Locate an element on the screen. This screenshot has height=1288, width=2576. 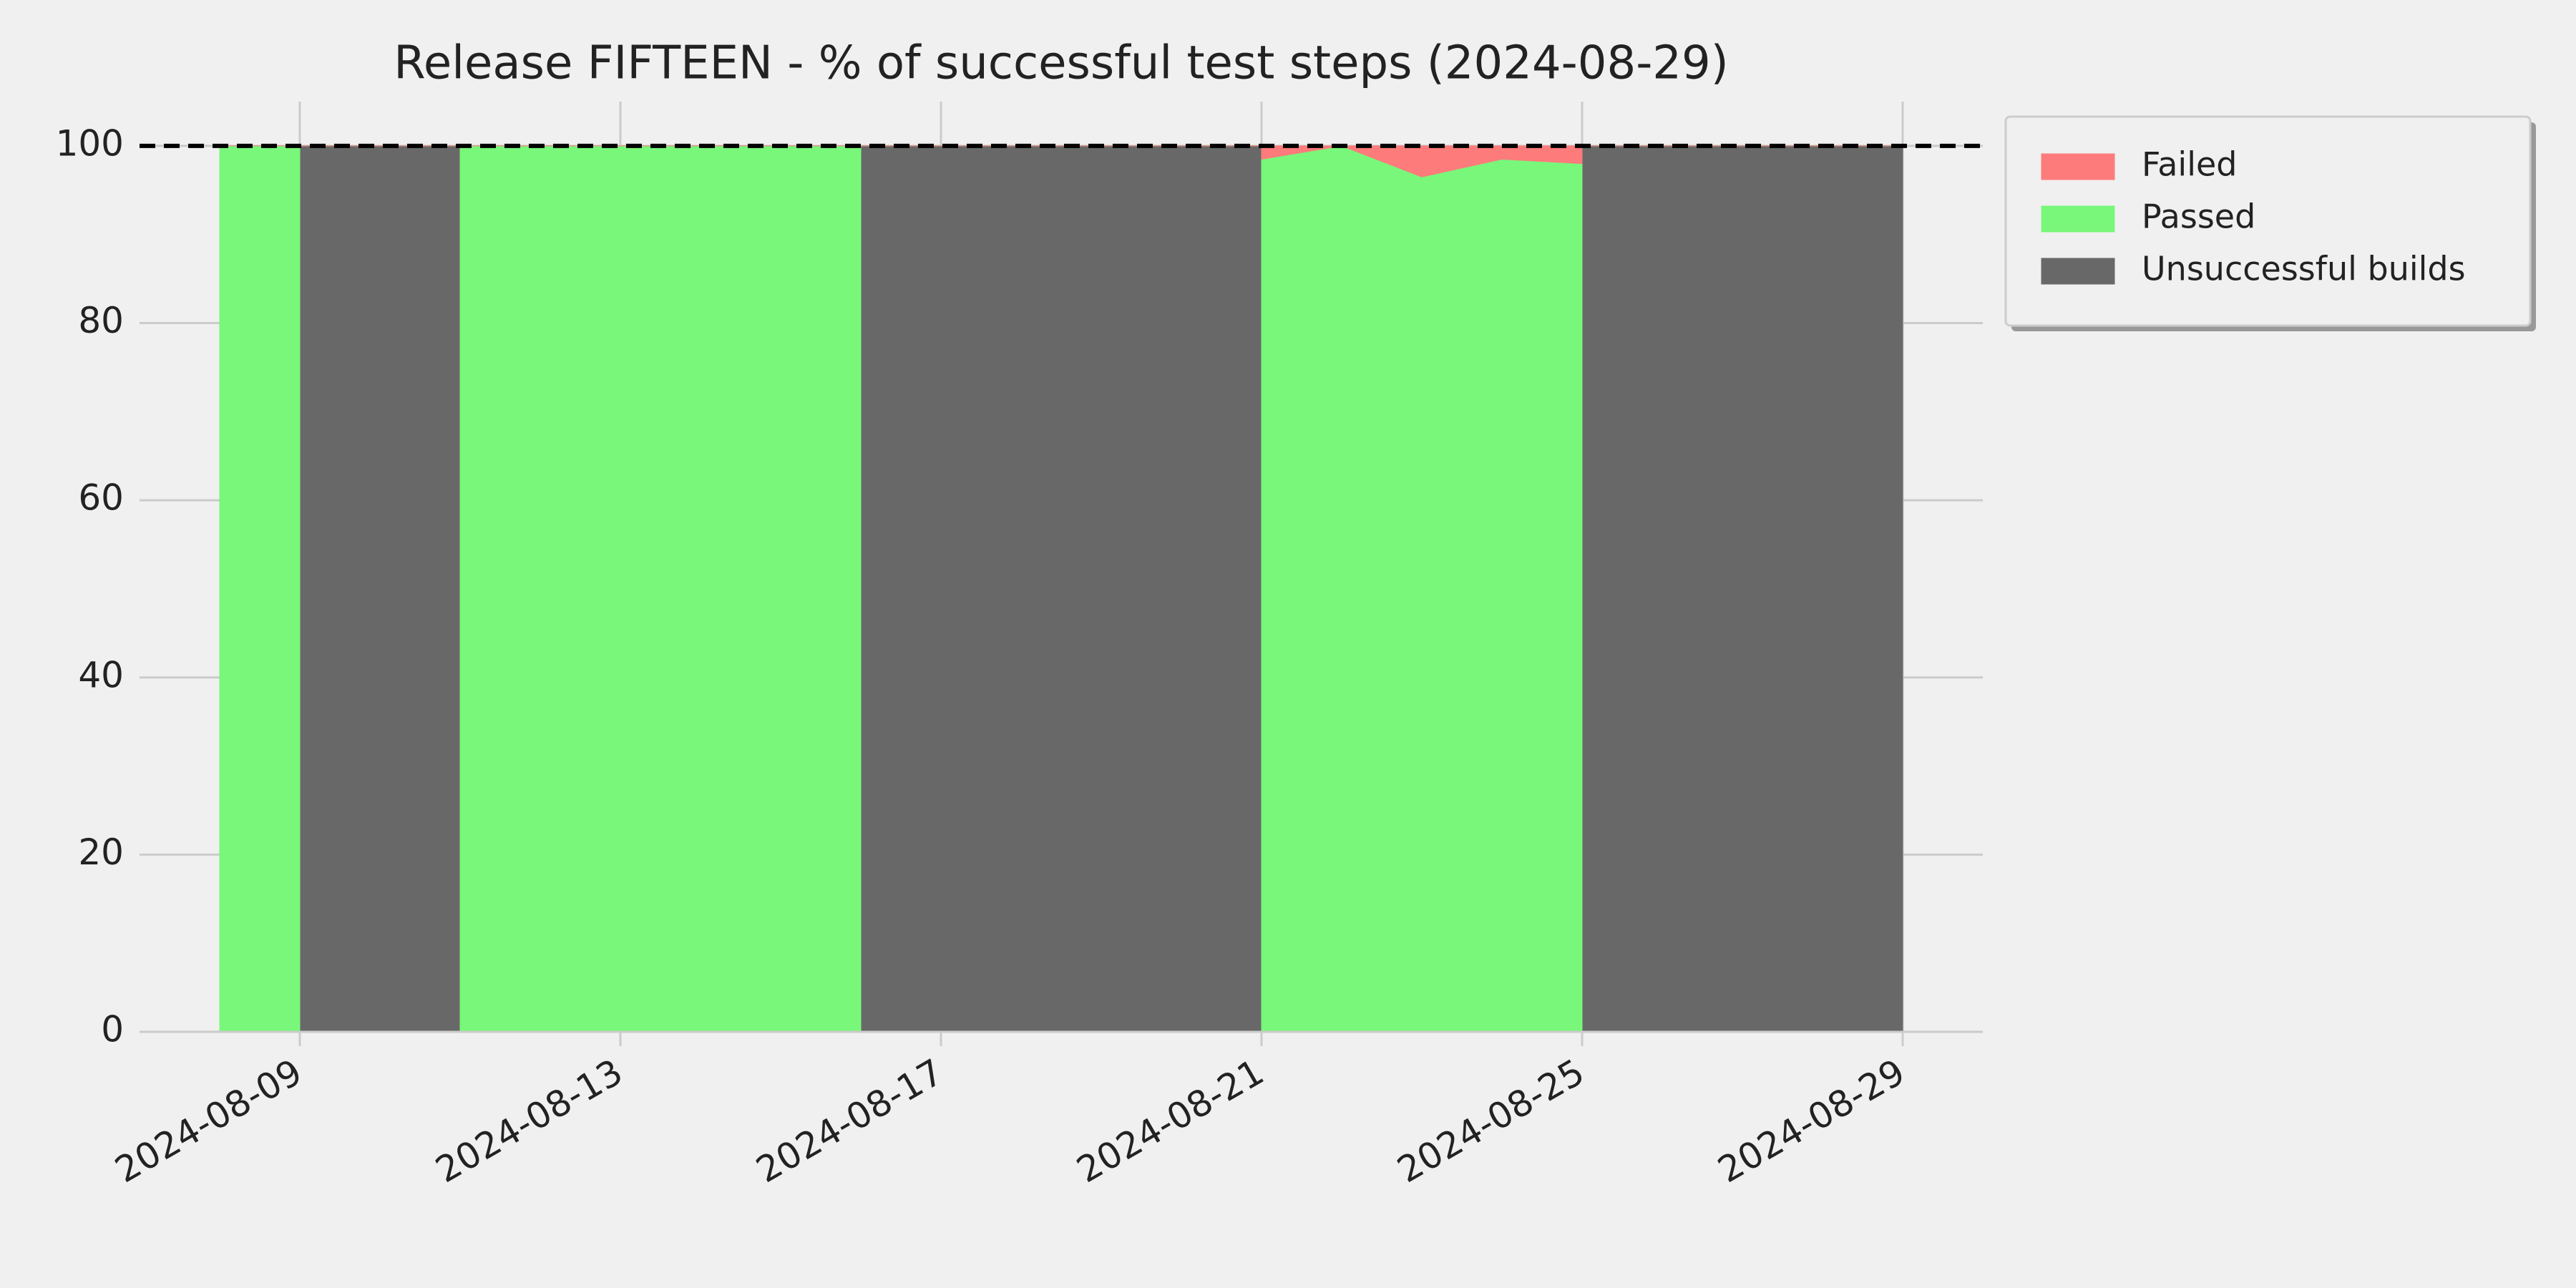
legend is located at coordinates (2268, 221).